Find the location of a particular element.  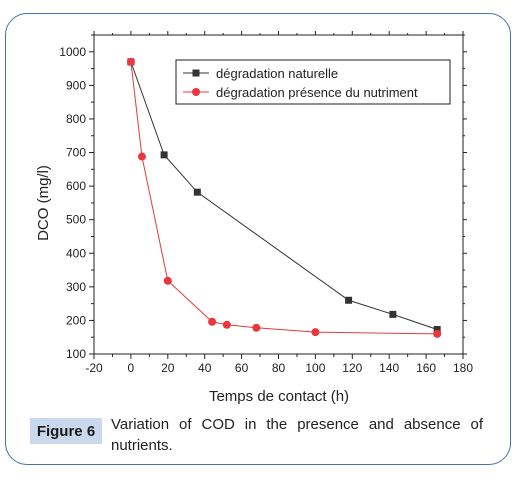

legend-box is located at coordinates (313, 82).